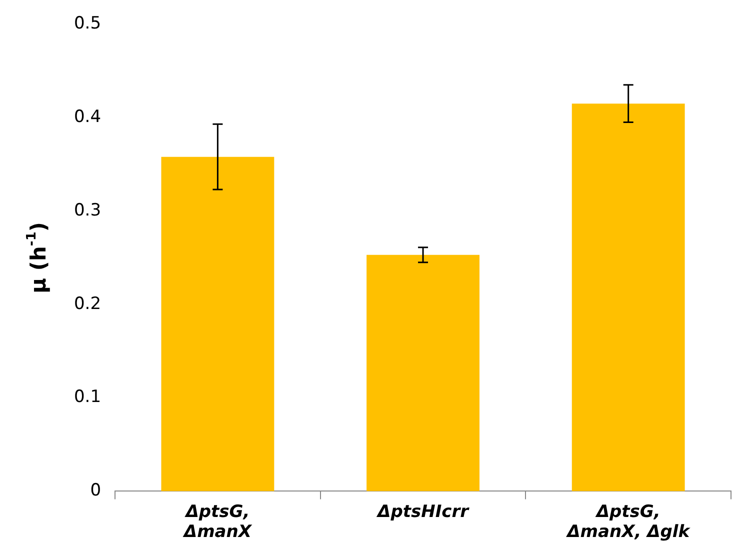 The width and height of the screenshot is (746, 554). What do you see at coordinates (217, 522) in the screenshot?
I see `x-tick-label: ΔptsG, ΔmanX` at bounding box center [217, 522].